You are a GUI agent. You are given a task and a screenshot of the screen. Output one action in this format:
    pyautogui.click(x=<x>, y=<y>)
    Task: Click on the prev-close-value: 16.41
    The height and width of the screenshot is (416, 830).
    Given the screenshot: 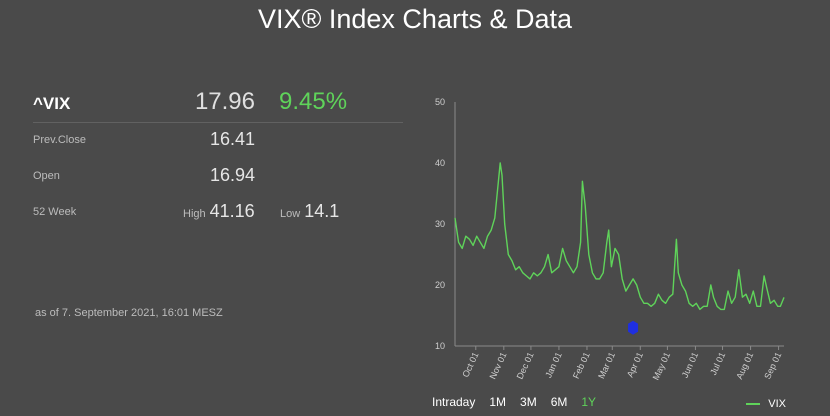 What is the action you would take?
    pyautogui.click(x=232, y=139)
    